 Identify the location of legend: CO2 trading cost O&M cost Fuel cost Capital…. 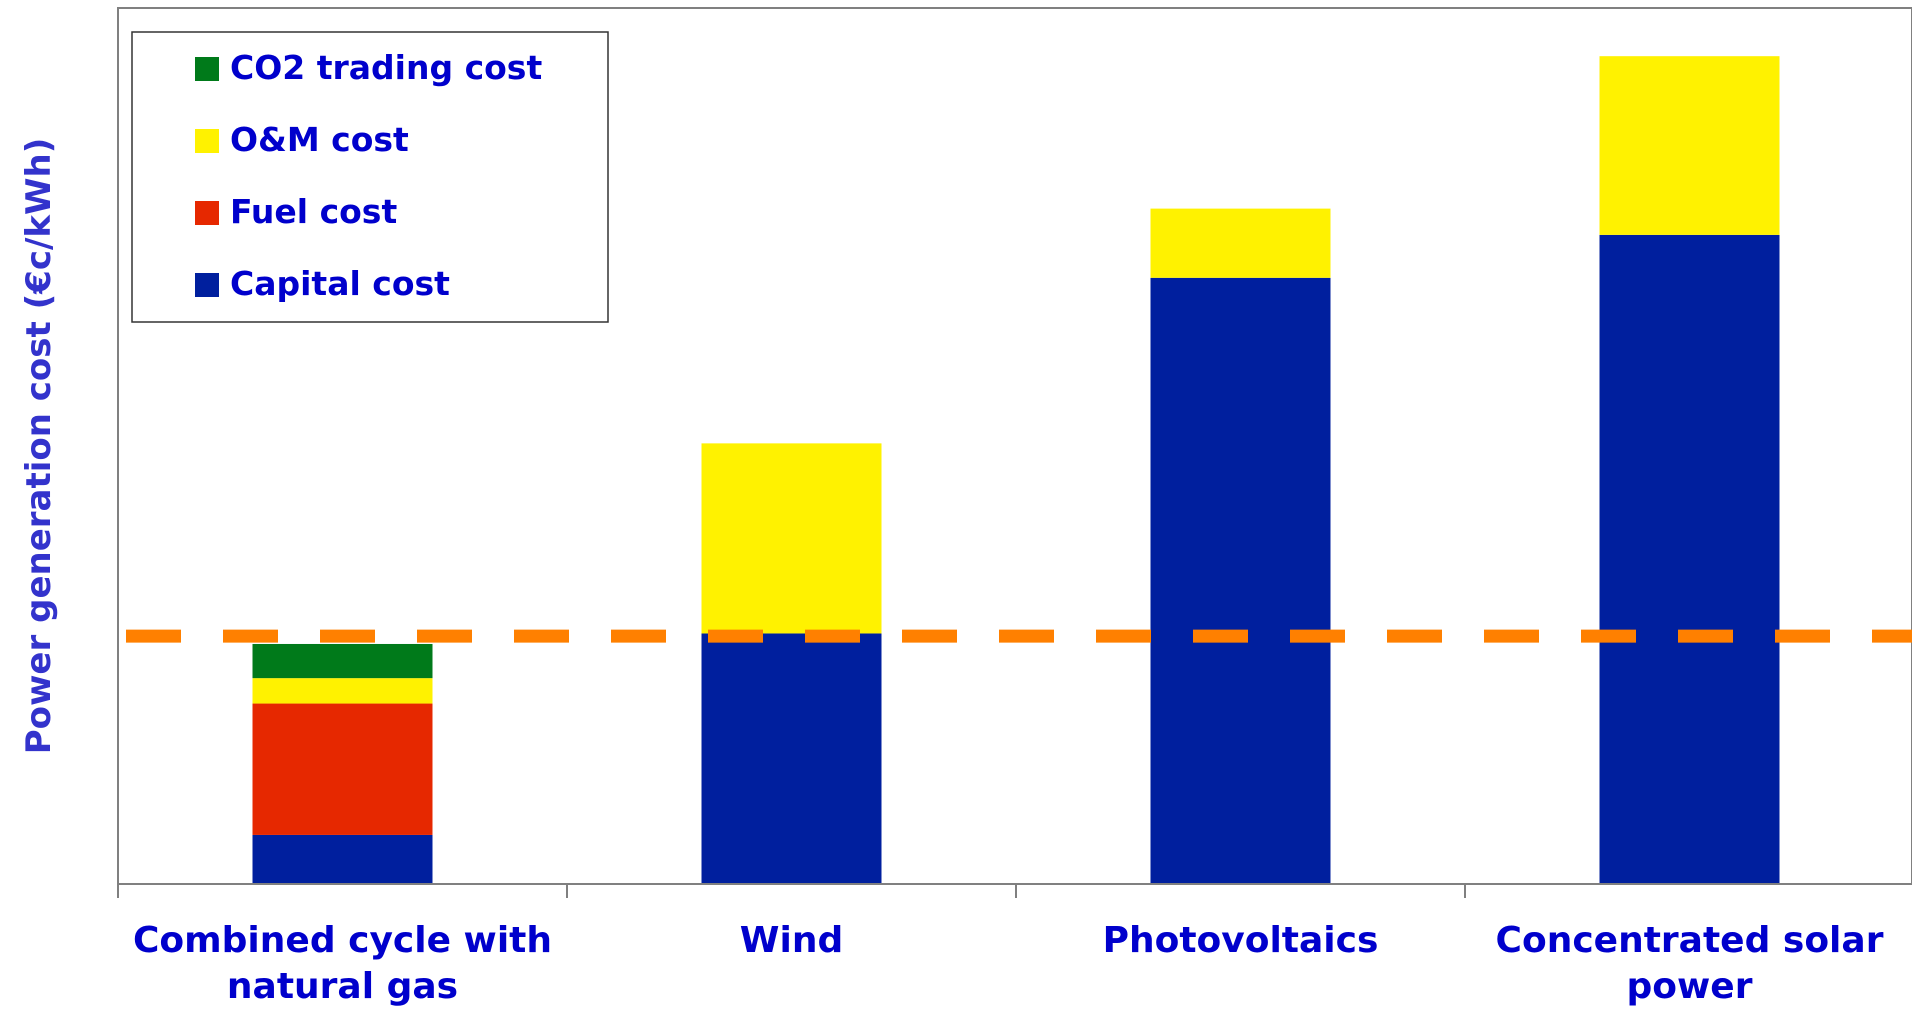
(370, 177).